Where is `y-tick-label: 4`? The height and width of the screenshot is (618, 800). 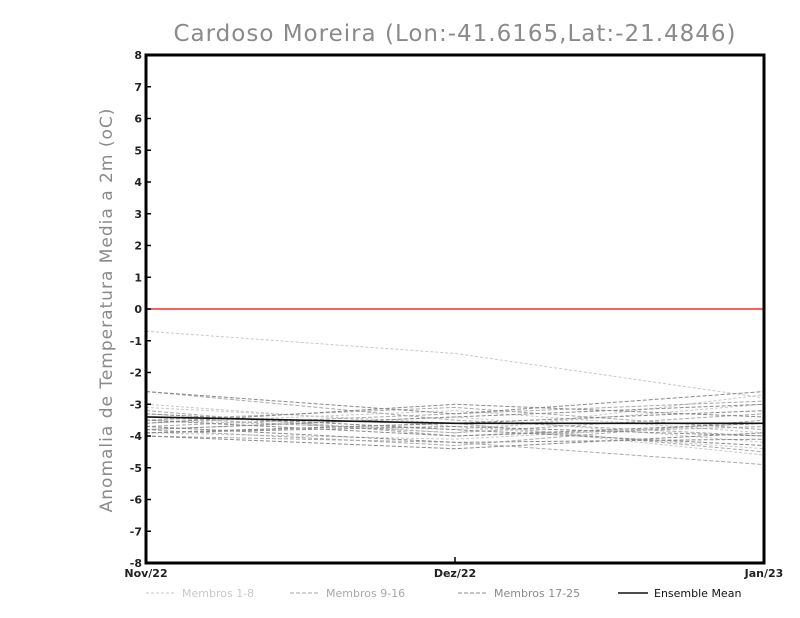
y-tick-label: 4 is located at coordinates (138, 182).